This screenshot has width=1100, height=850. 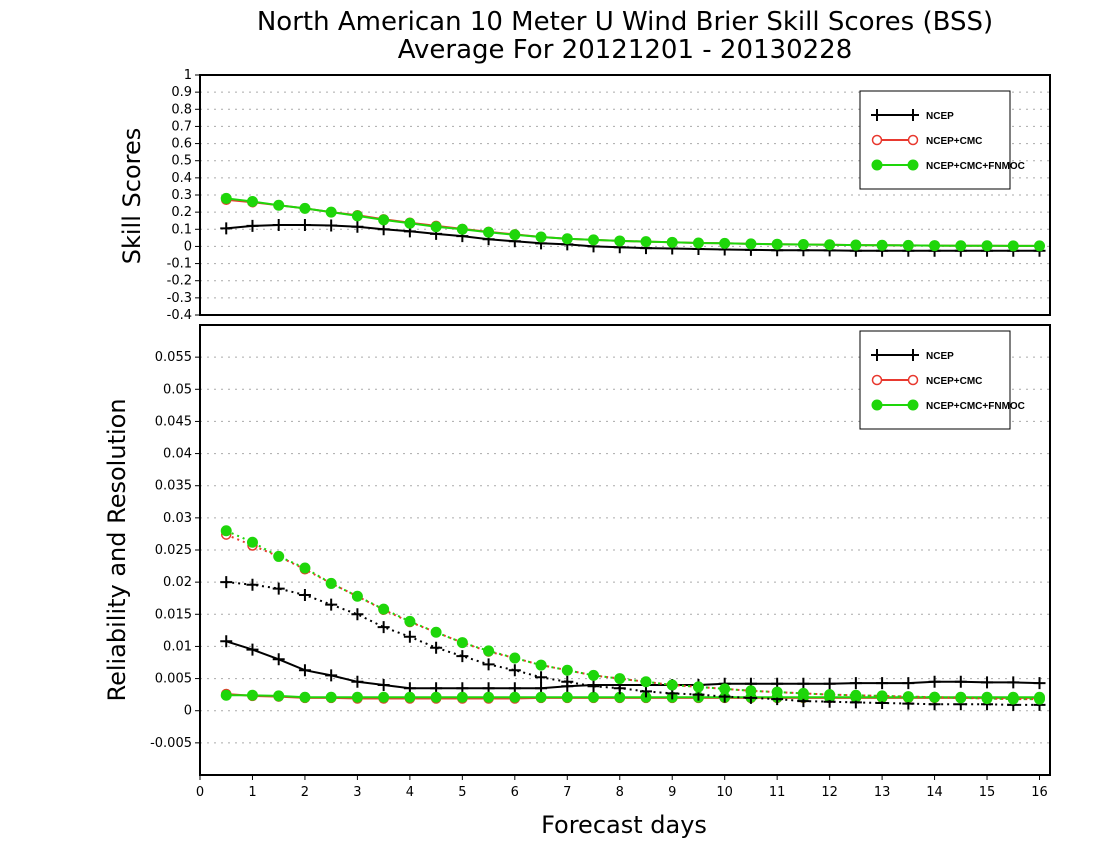 I want to click on top-y-tick-label: 0.2, so click(x=181, y=212).